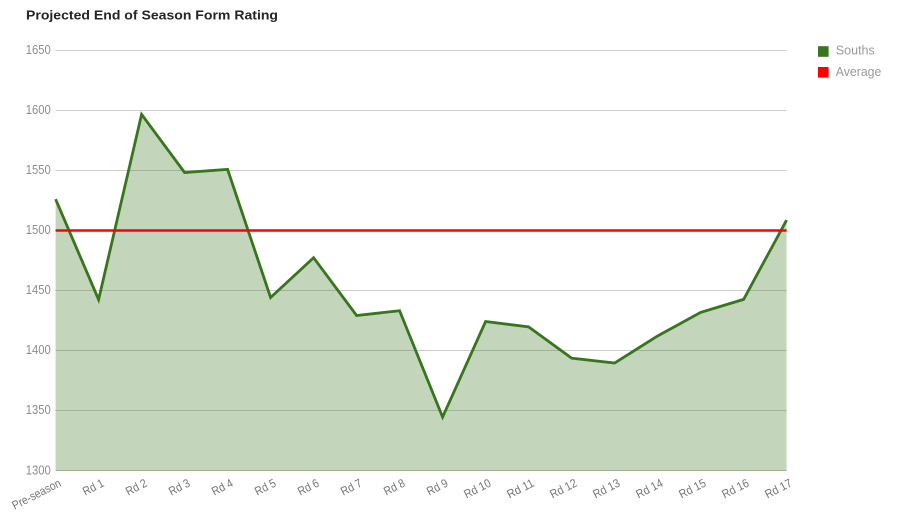 The image size is (900, 516). Describe the element at coordinates (152, 15) in the screenshot. I see `svg-text:Projected End of Season Form R: Projected End of Season Form Rating` at that location.